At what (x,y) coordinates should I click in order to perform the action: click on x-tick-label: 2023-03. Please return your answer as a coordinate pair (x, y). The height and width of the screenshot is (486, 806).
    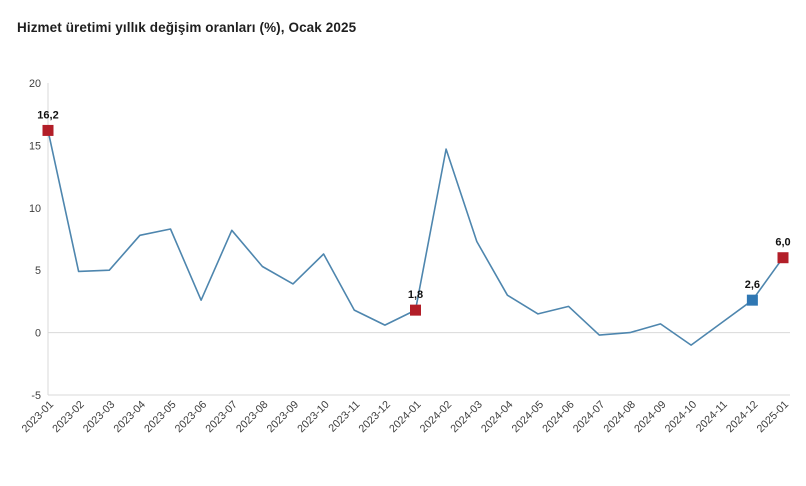
    Looking at the image, I should click on (99, 417).